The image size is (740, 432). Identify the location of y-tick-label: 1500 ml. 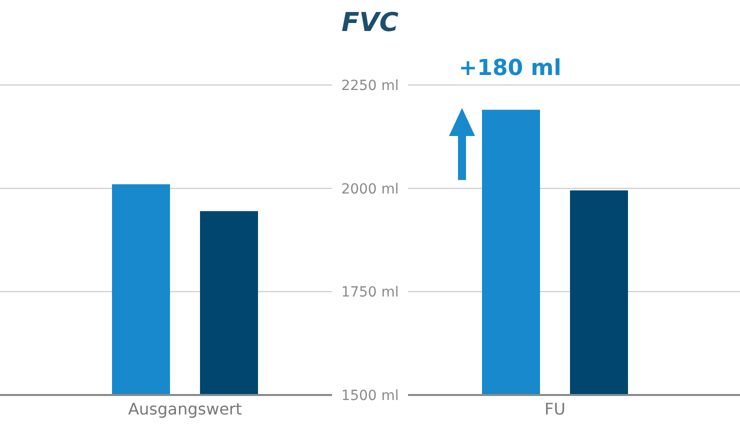
(370, 396).